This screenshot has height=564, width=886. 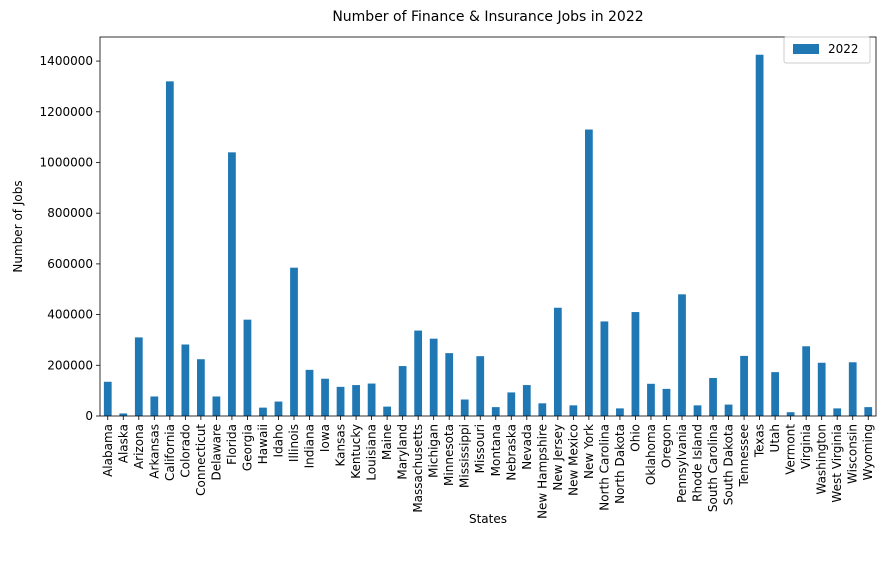 I want to click on x-tick-label: Florida, so click(x=232, y=444).